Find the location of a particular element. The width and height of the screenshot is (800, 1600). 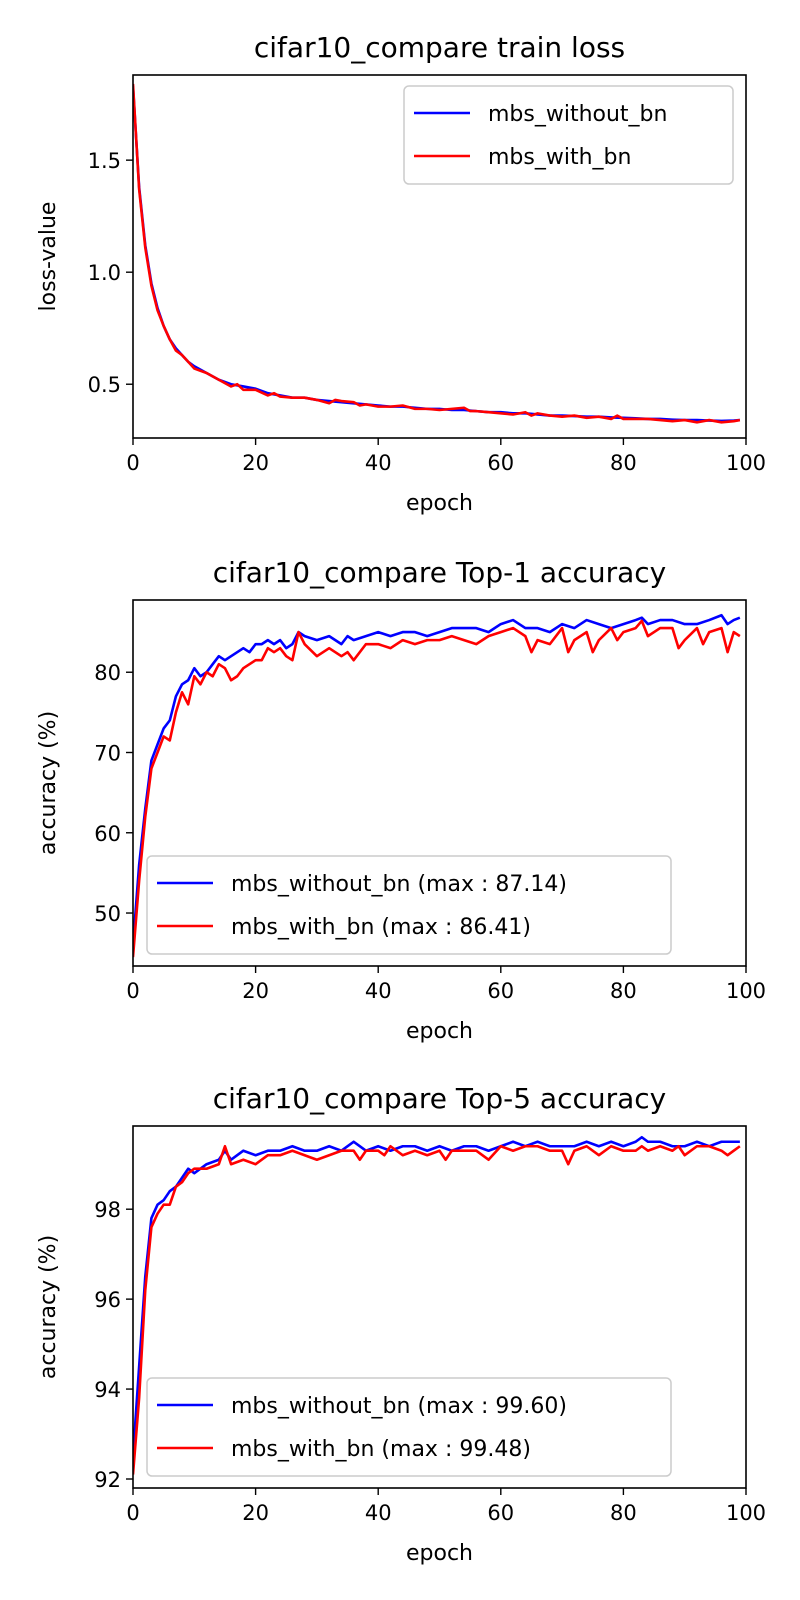

y-tick-label: 92 is located at coordinates (107, 1480).